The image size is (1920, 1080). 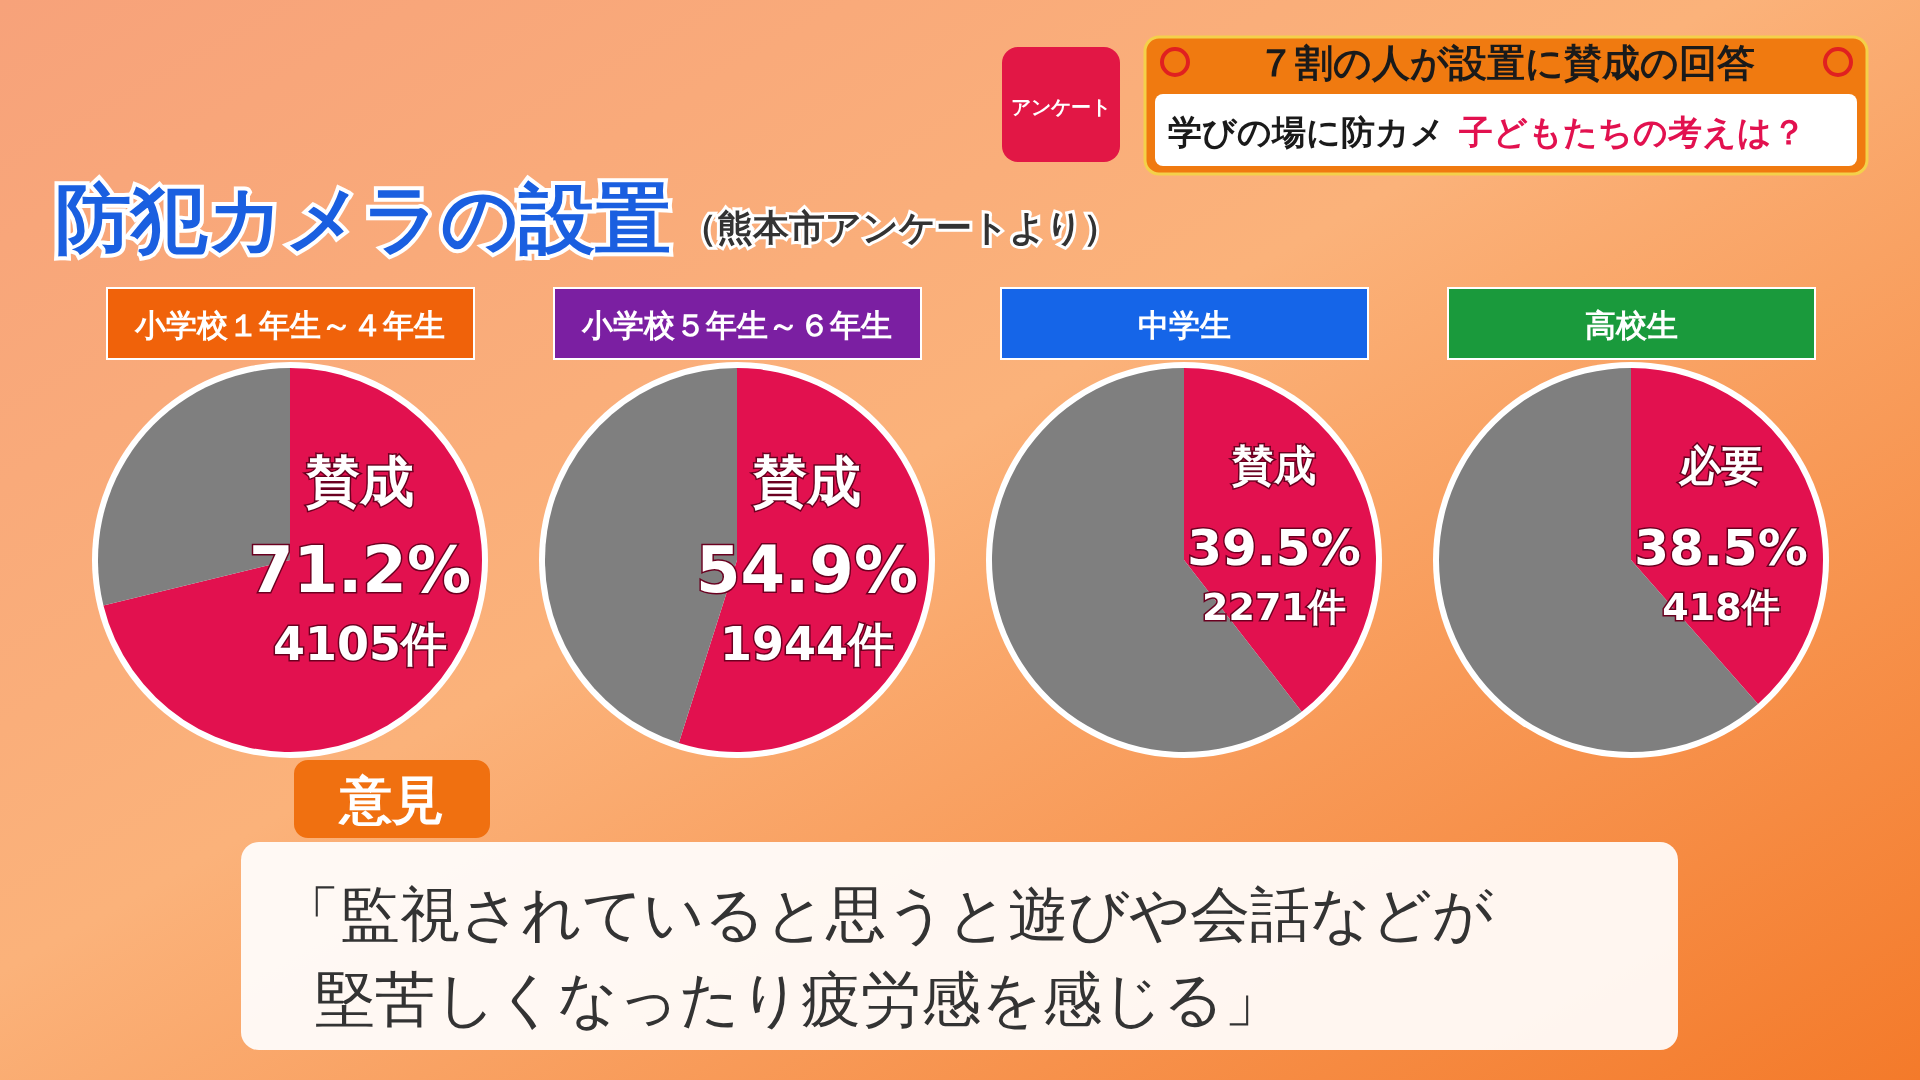 I want to click on chart-title: 小学校１年生～４年生, so click(x=289, y=325).